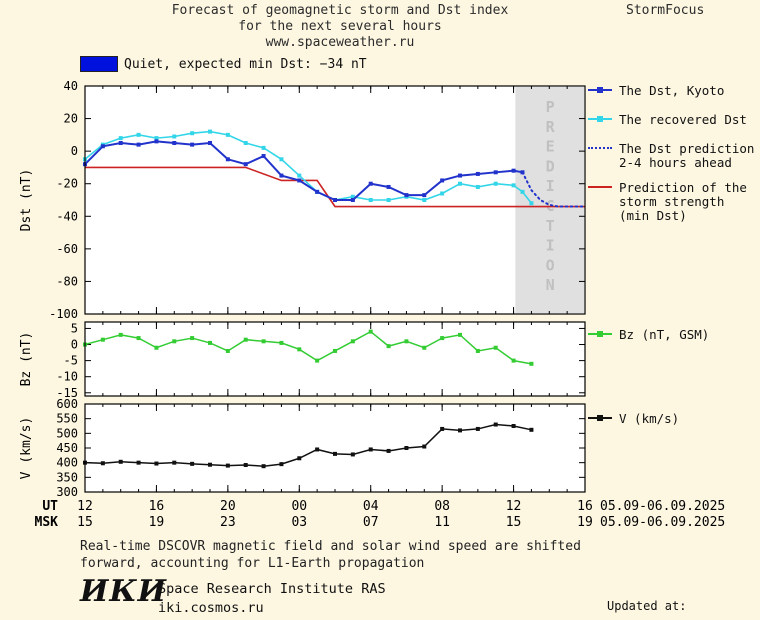 The image size is (760, 620). I want to click on legend-dst-prediction-label: The Dst prediction 2-4 hours ahead, so click(686, 156).